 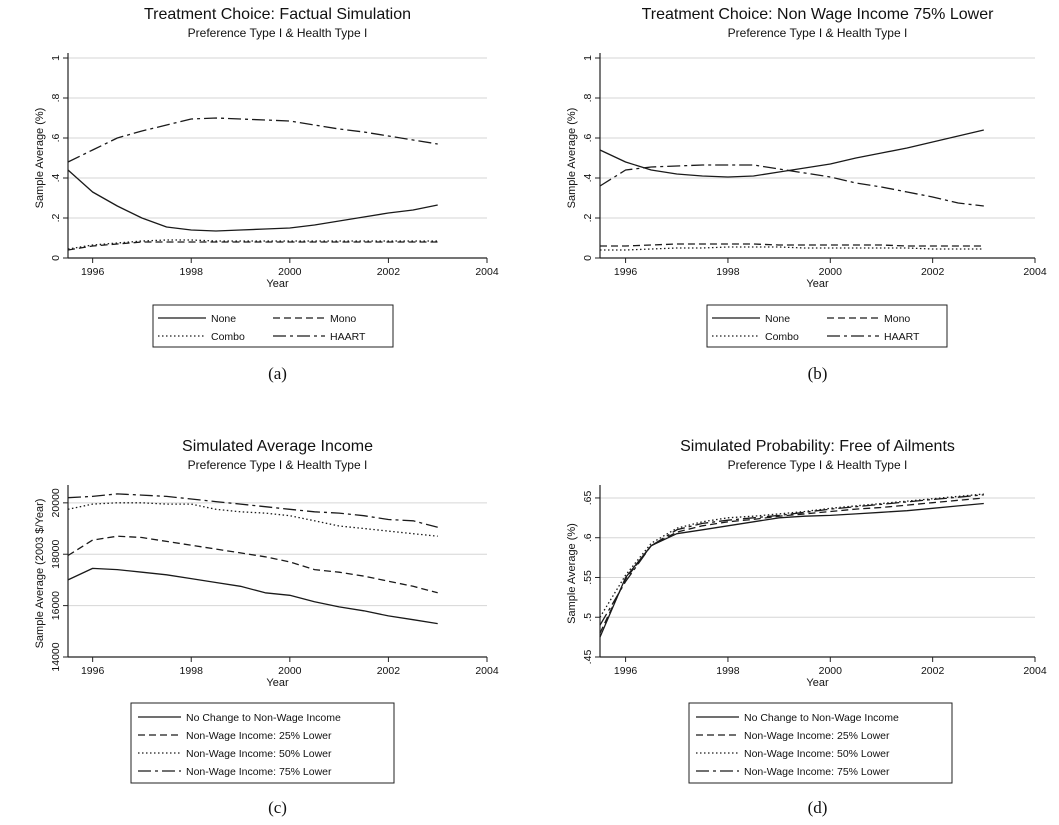 I want to click on y-tick-label: .65, so click(x=588, y=498).